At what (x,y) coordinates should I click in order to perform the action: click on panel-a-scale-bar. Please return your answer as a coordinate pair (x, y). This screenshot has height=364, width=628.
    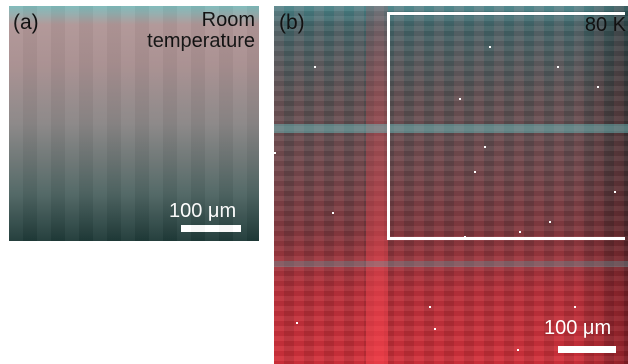
    Looking at the image, I should click on (211, 228).